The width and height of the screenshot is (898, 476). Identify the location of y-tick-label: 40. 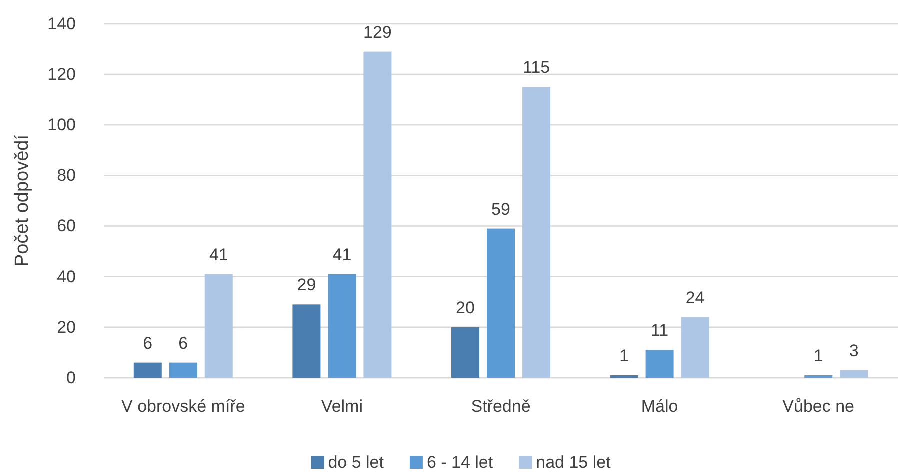
(66, 276).